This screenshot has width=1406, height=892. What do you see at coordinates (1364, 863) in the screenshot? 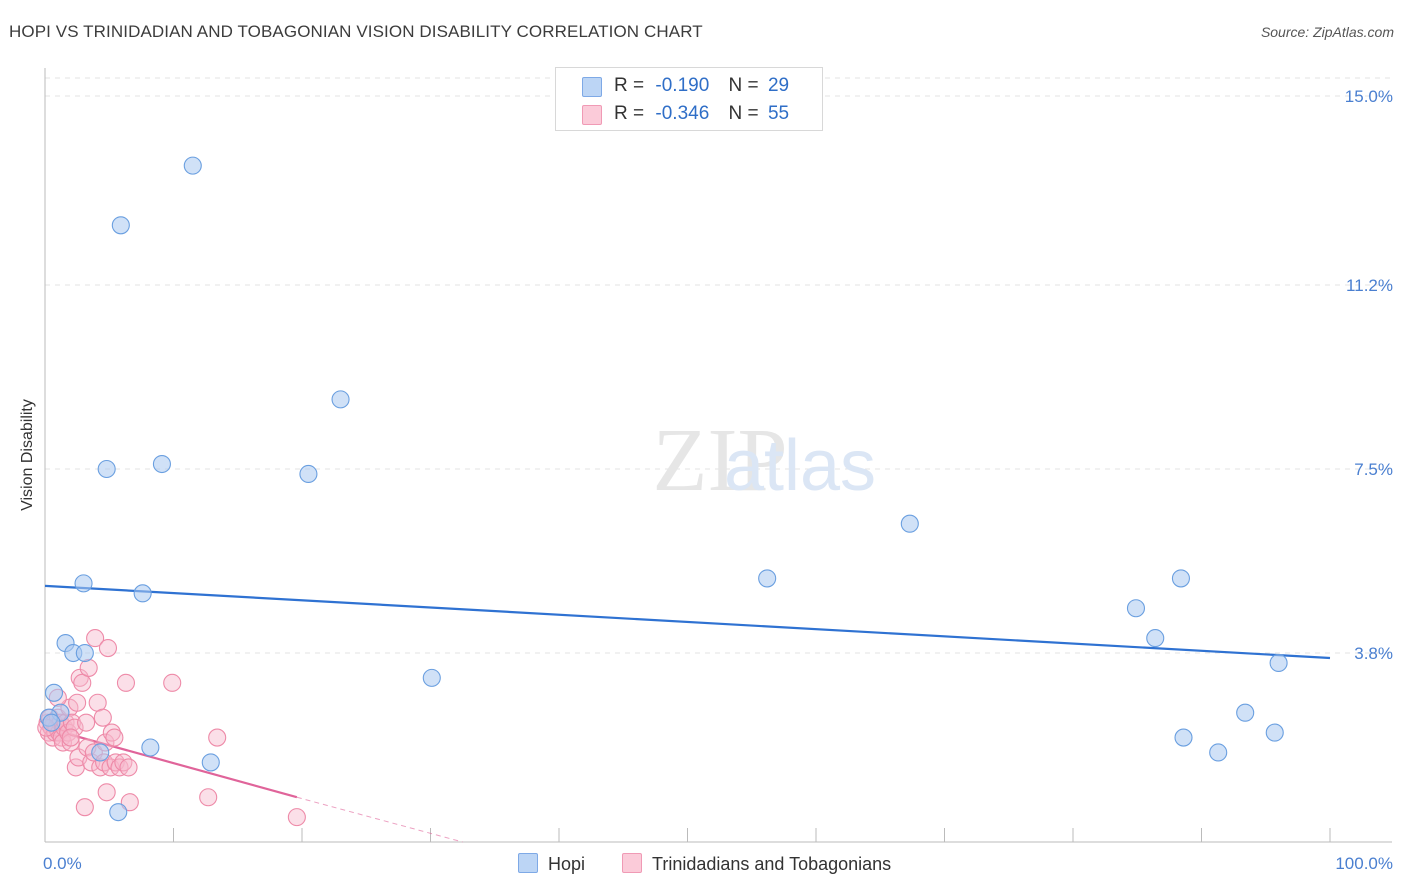
I see `x-tick-label: 100.0%` at bounding box center [1364, 863].